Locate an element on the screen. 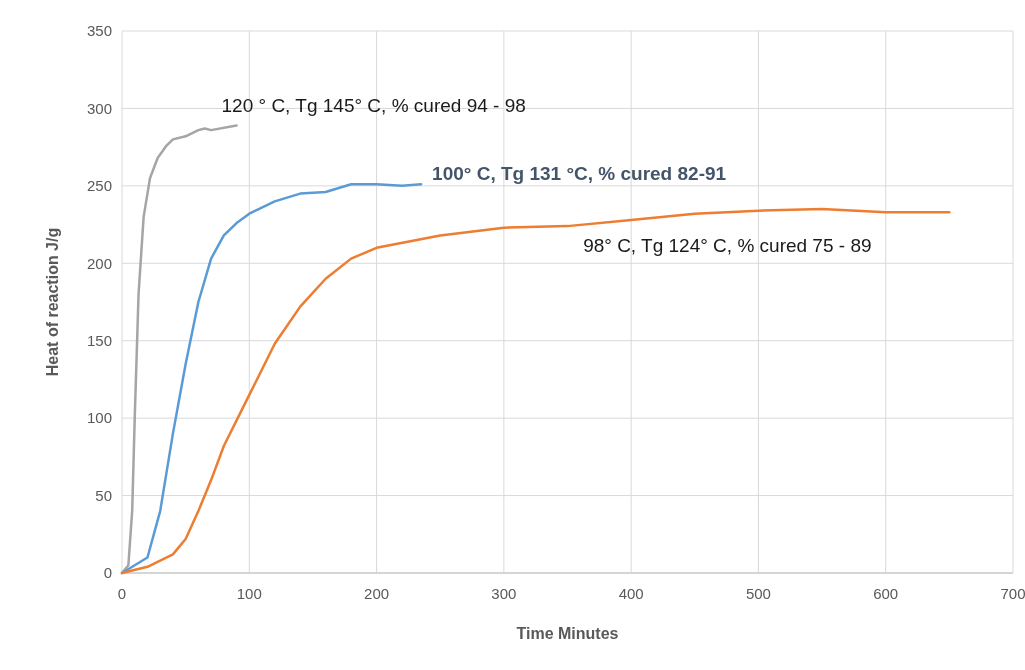  y-tick-label: 200 is located at coordinates (99, 263).